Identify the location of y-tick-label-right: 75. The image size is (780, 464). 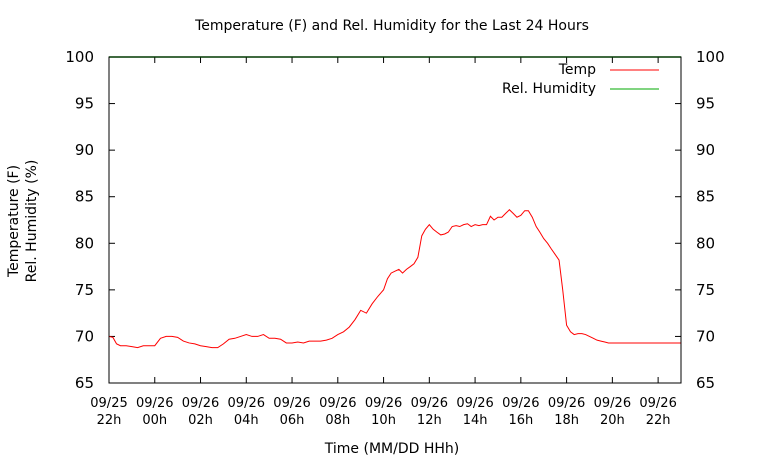
(705, 290).